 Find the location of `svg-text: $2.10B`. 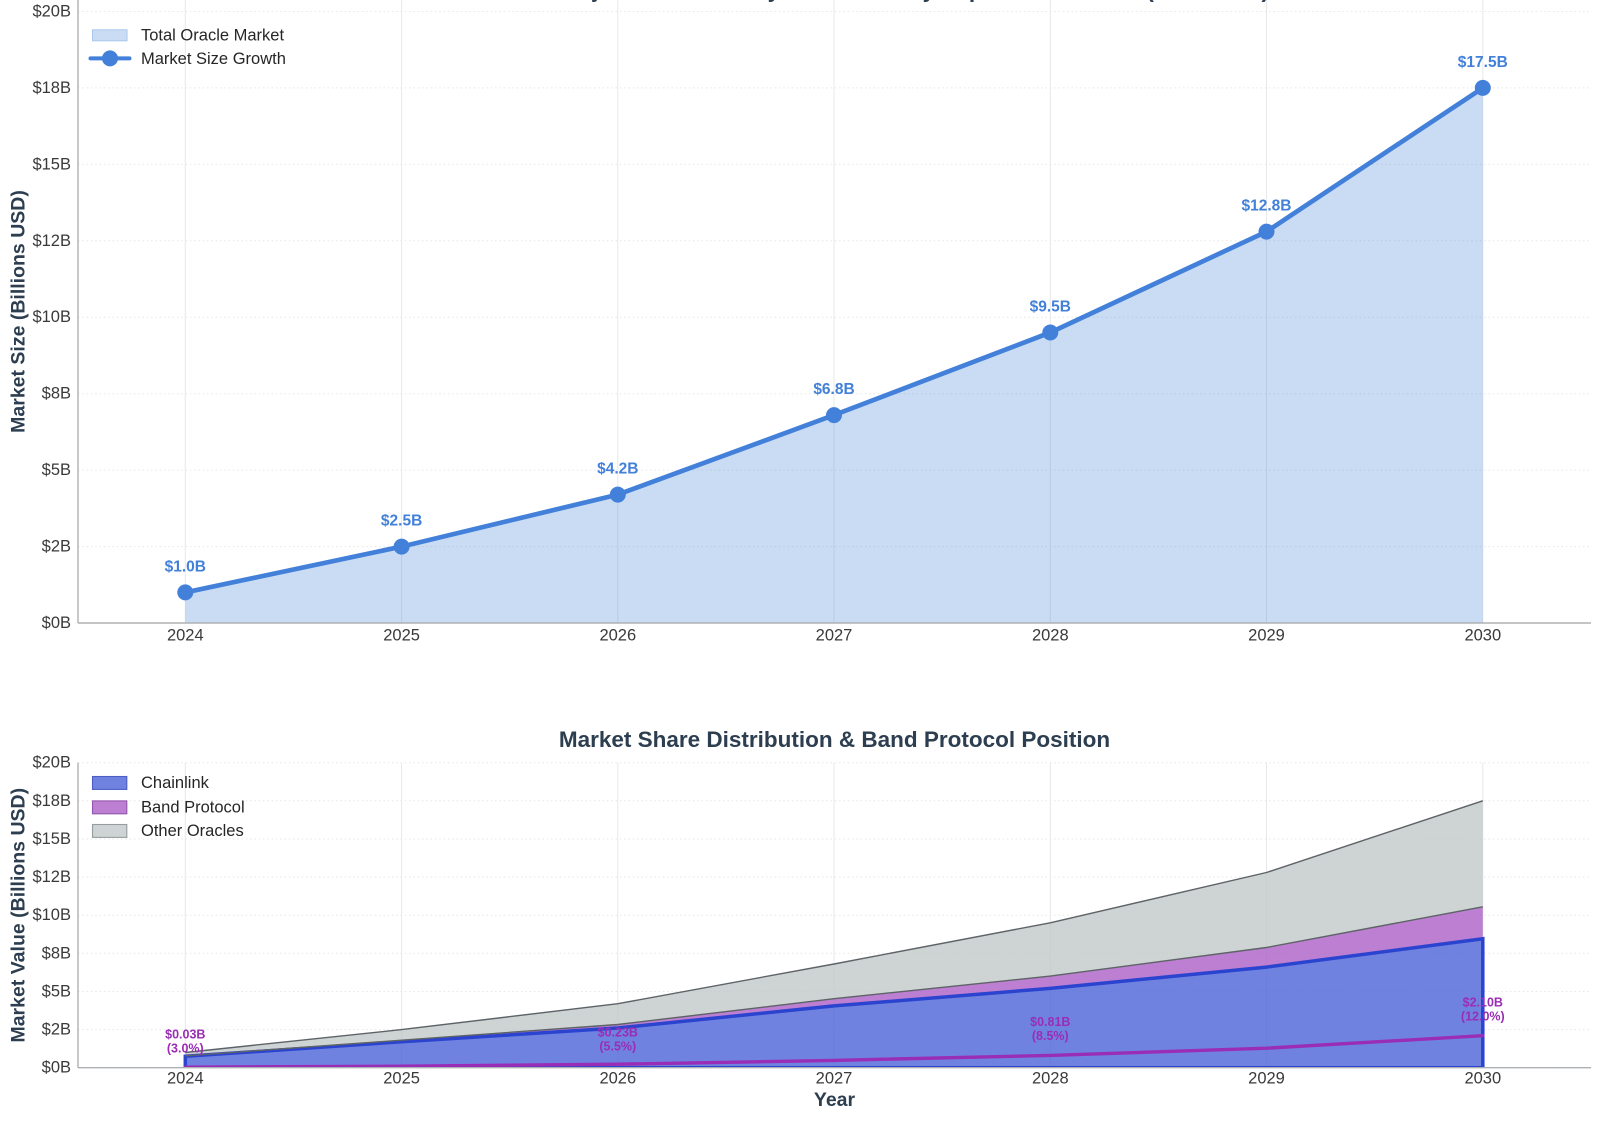

svg-text: $2.10B is located at coordinates (1483, 1003).